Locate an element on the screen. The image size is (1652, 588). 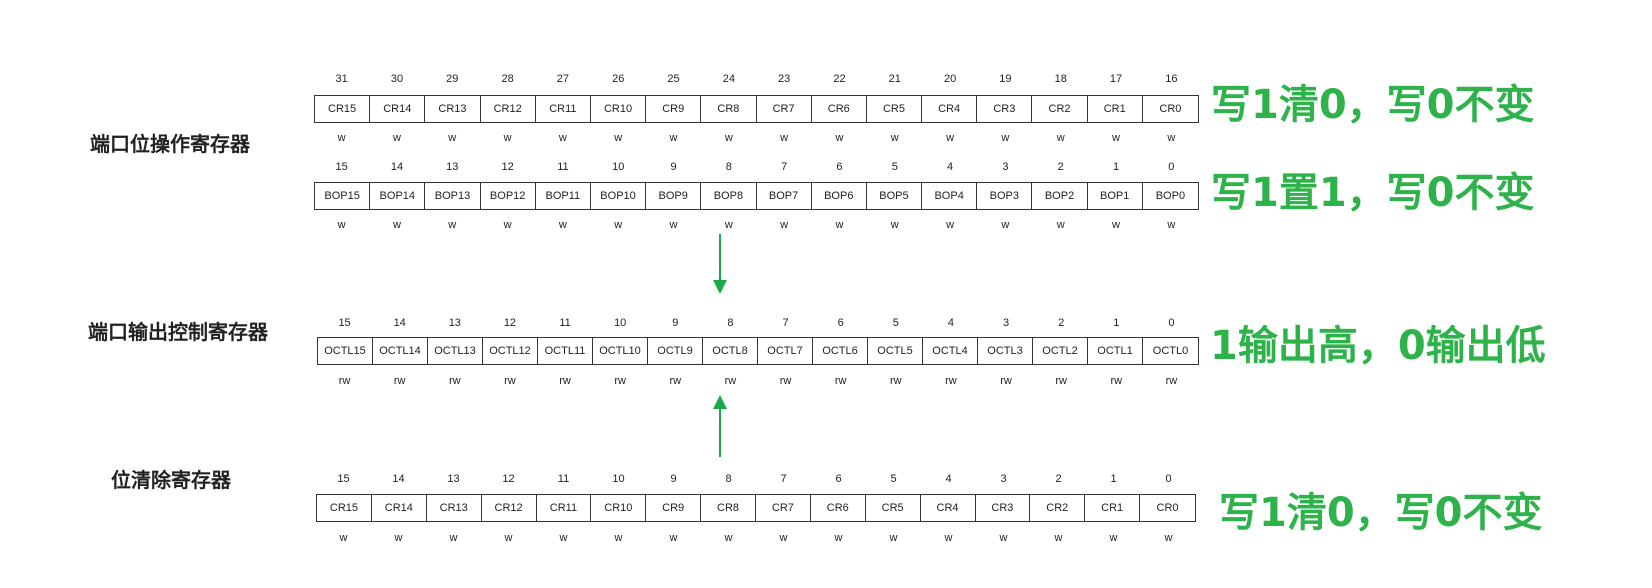
register-field-cell: CR1 is located at coordinates (1115, 109).